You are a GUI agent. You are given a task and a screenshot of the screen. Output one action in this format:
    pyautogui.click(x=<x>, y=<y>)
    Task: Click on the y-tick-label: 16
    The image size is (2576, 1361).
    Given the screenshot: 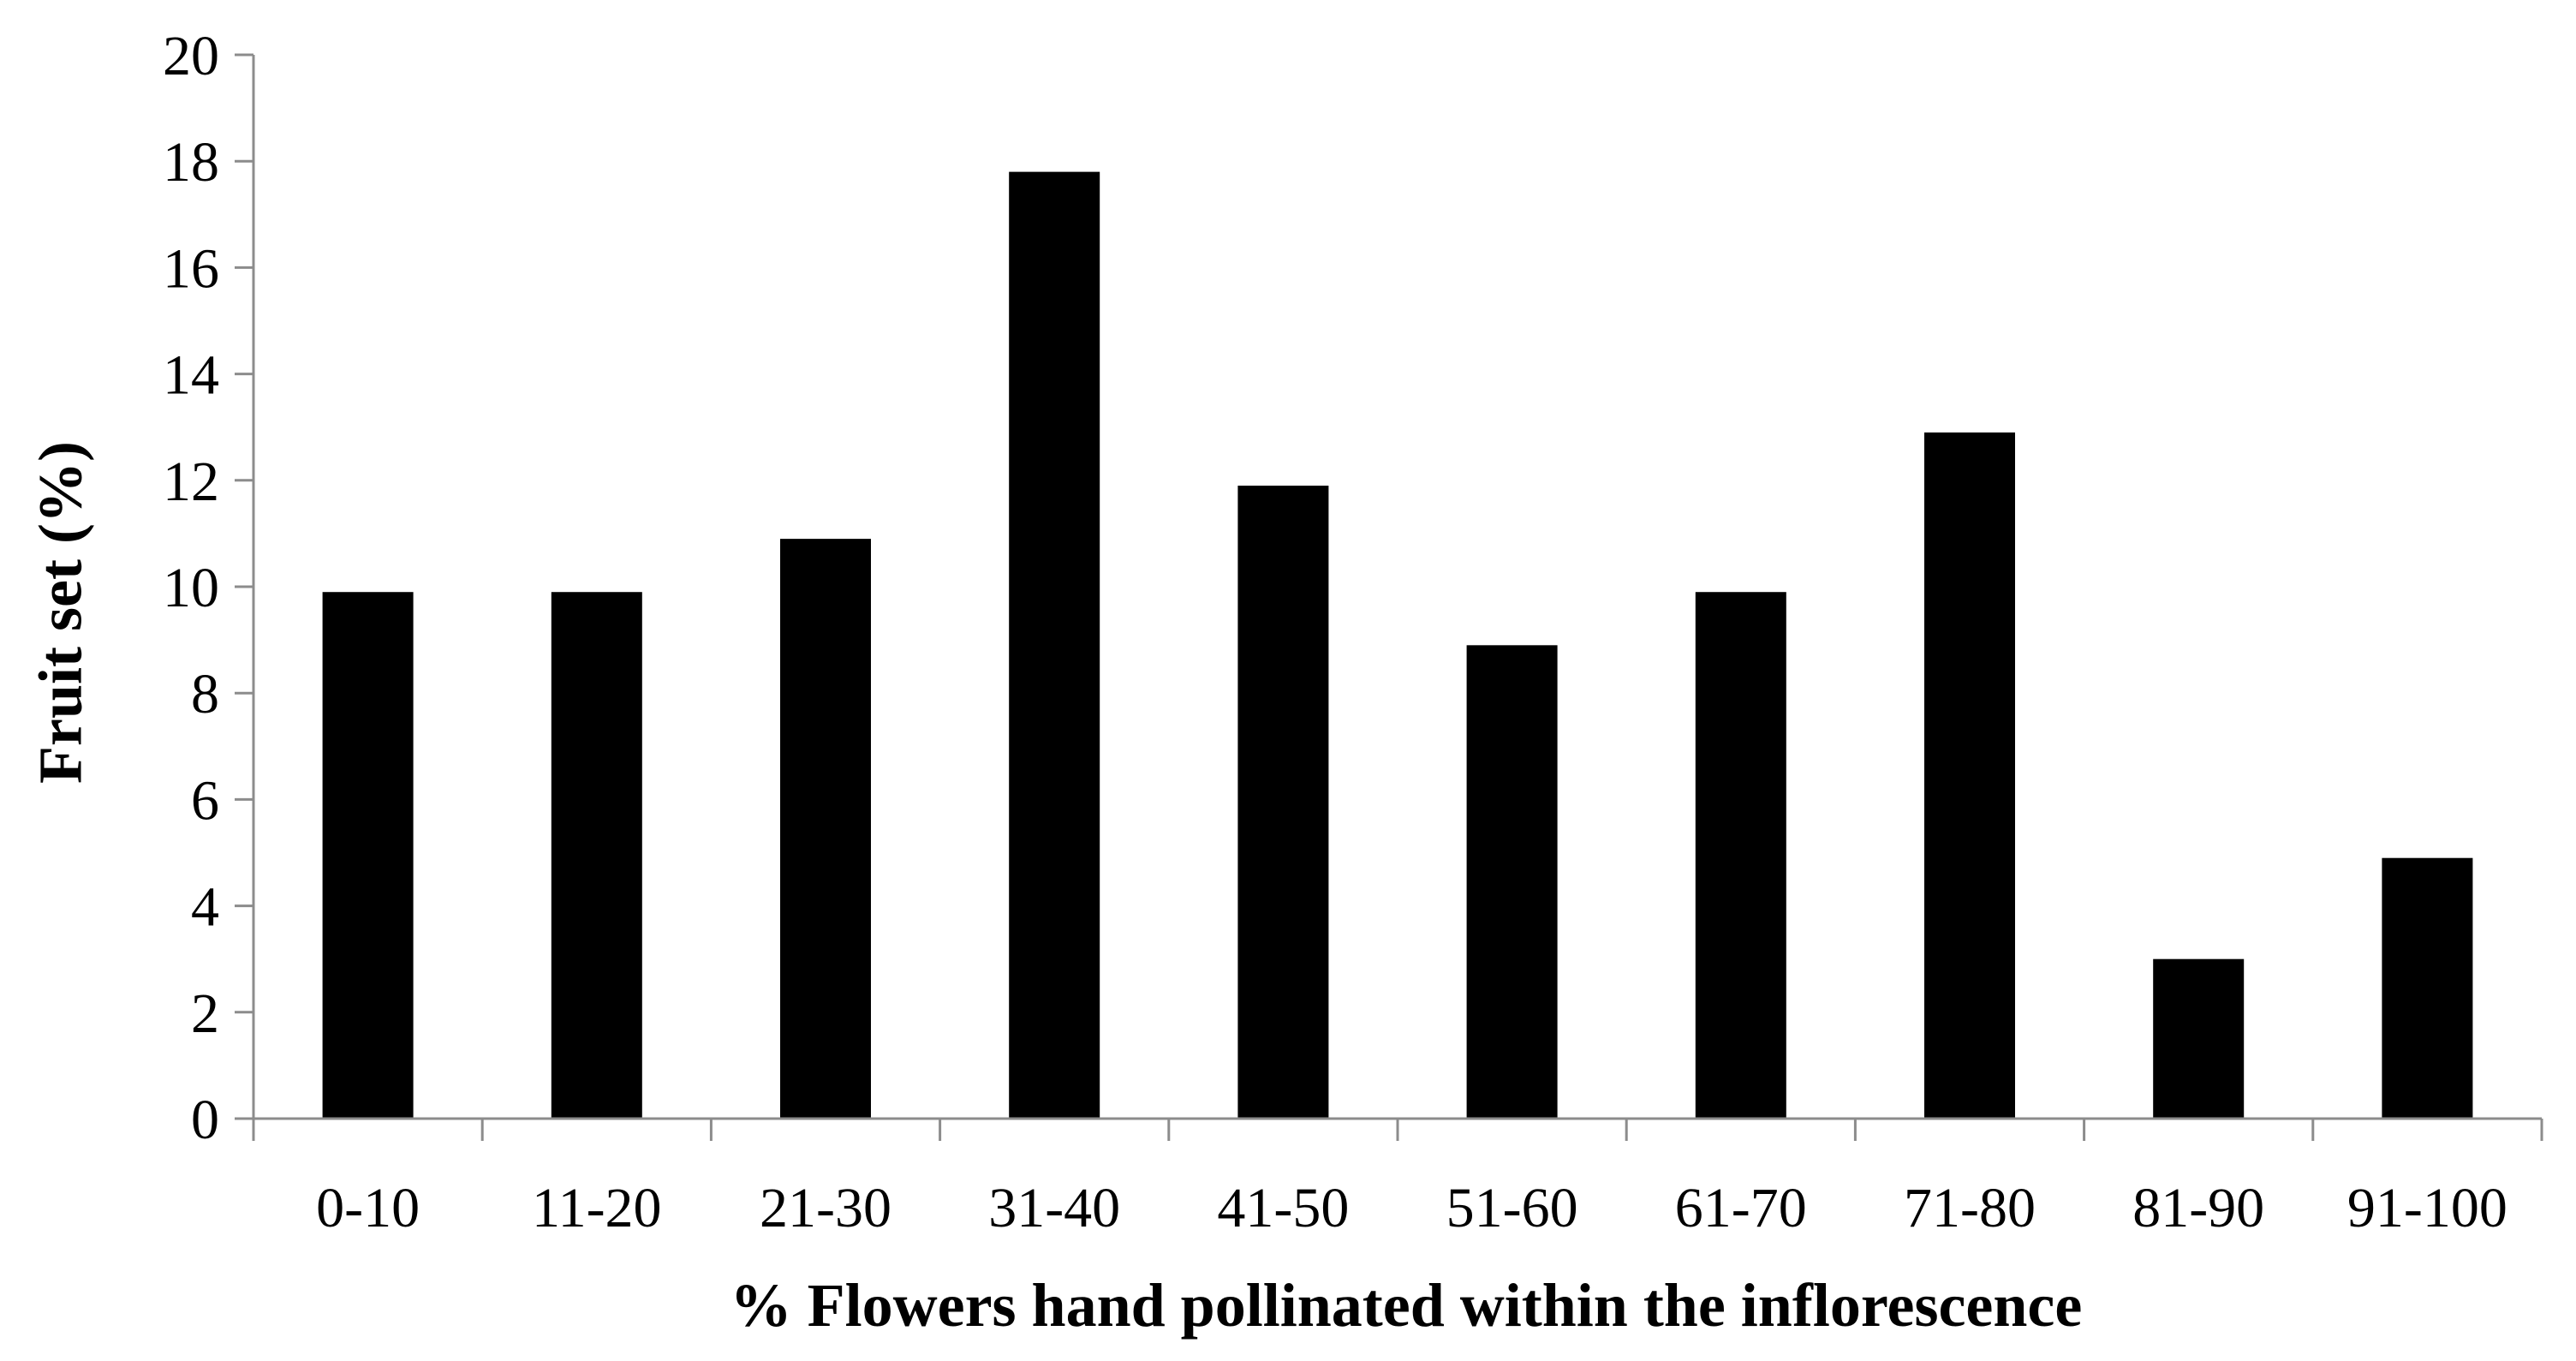 What is the action you would take?
    pyautogui.click(x=191, y=268)
    